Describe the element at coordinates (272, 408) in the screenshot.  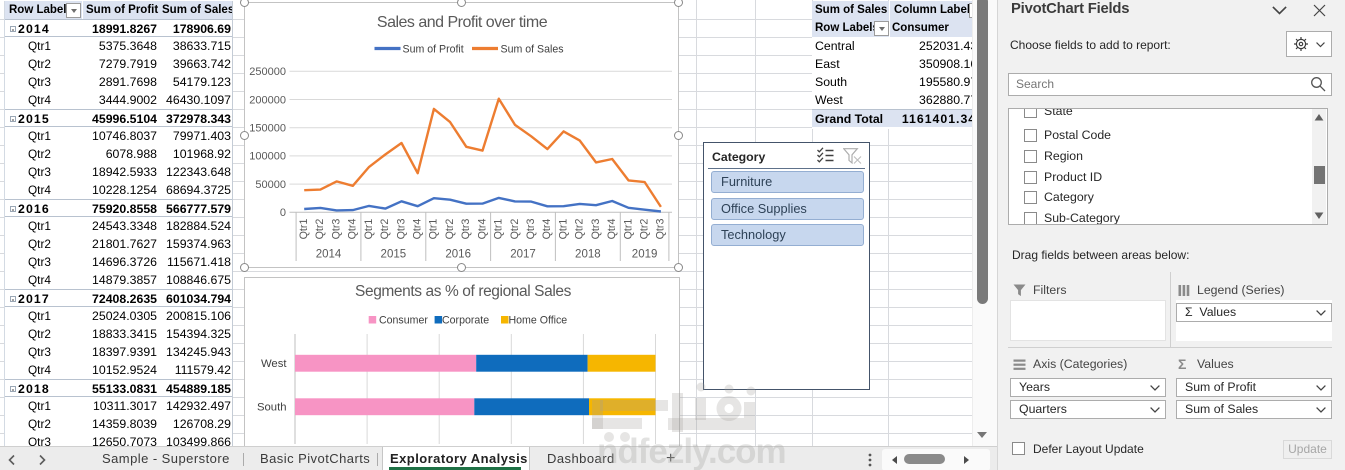
I see `svg-text: South` at that location.